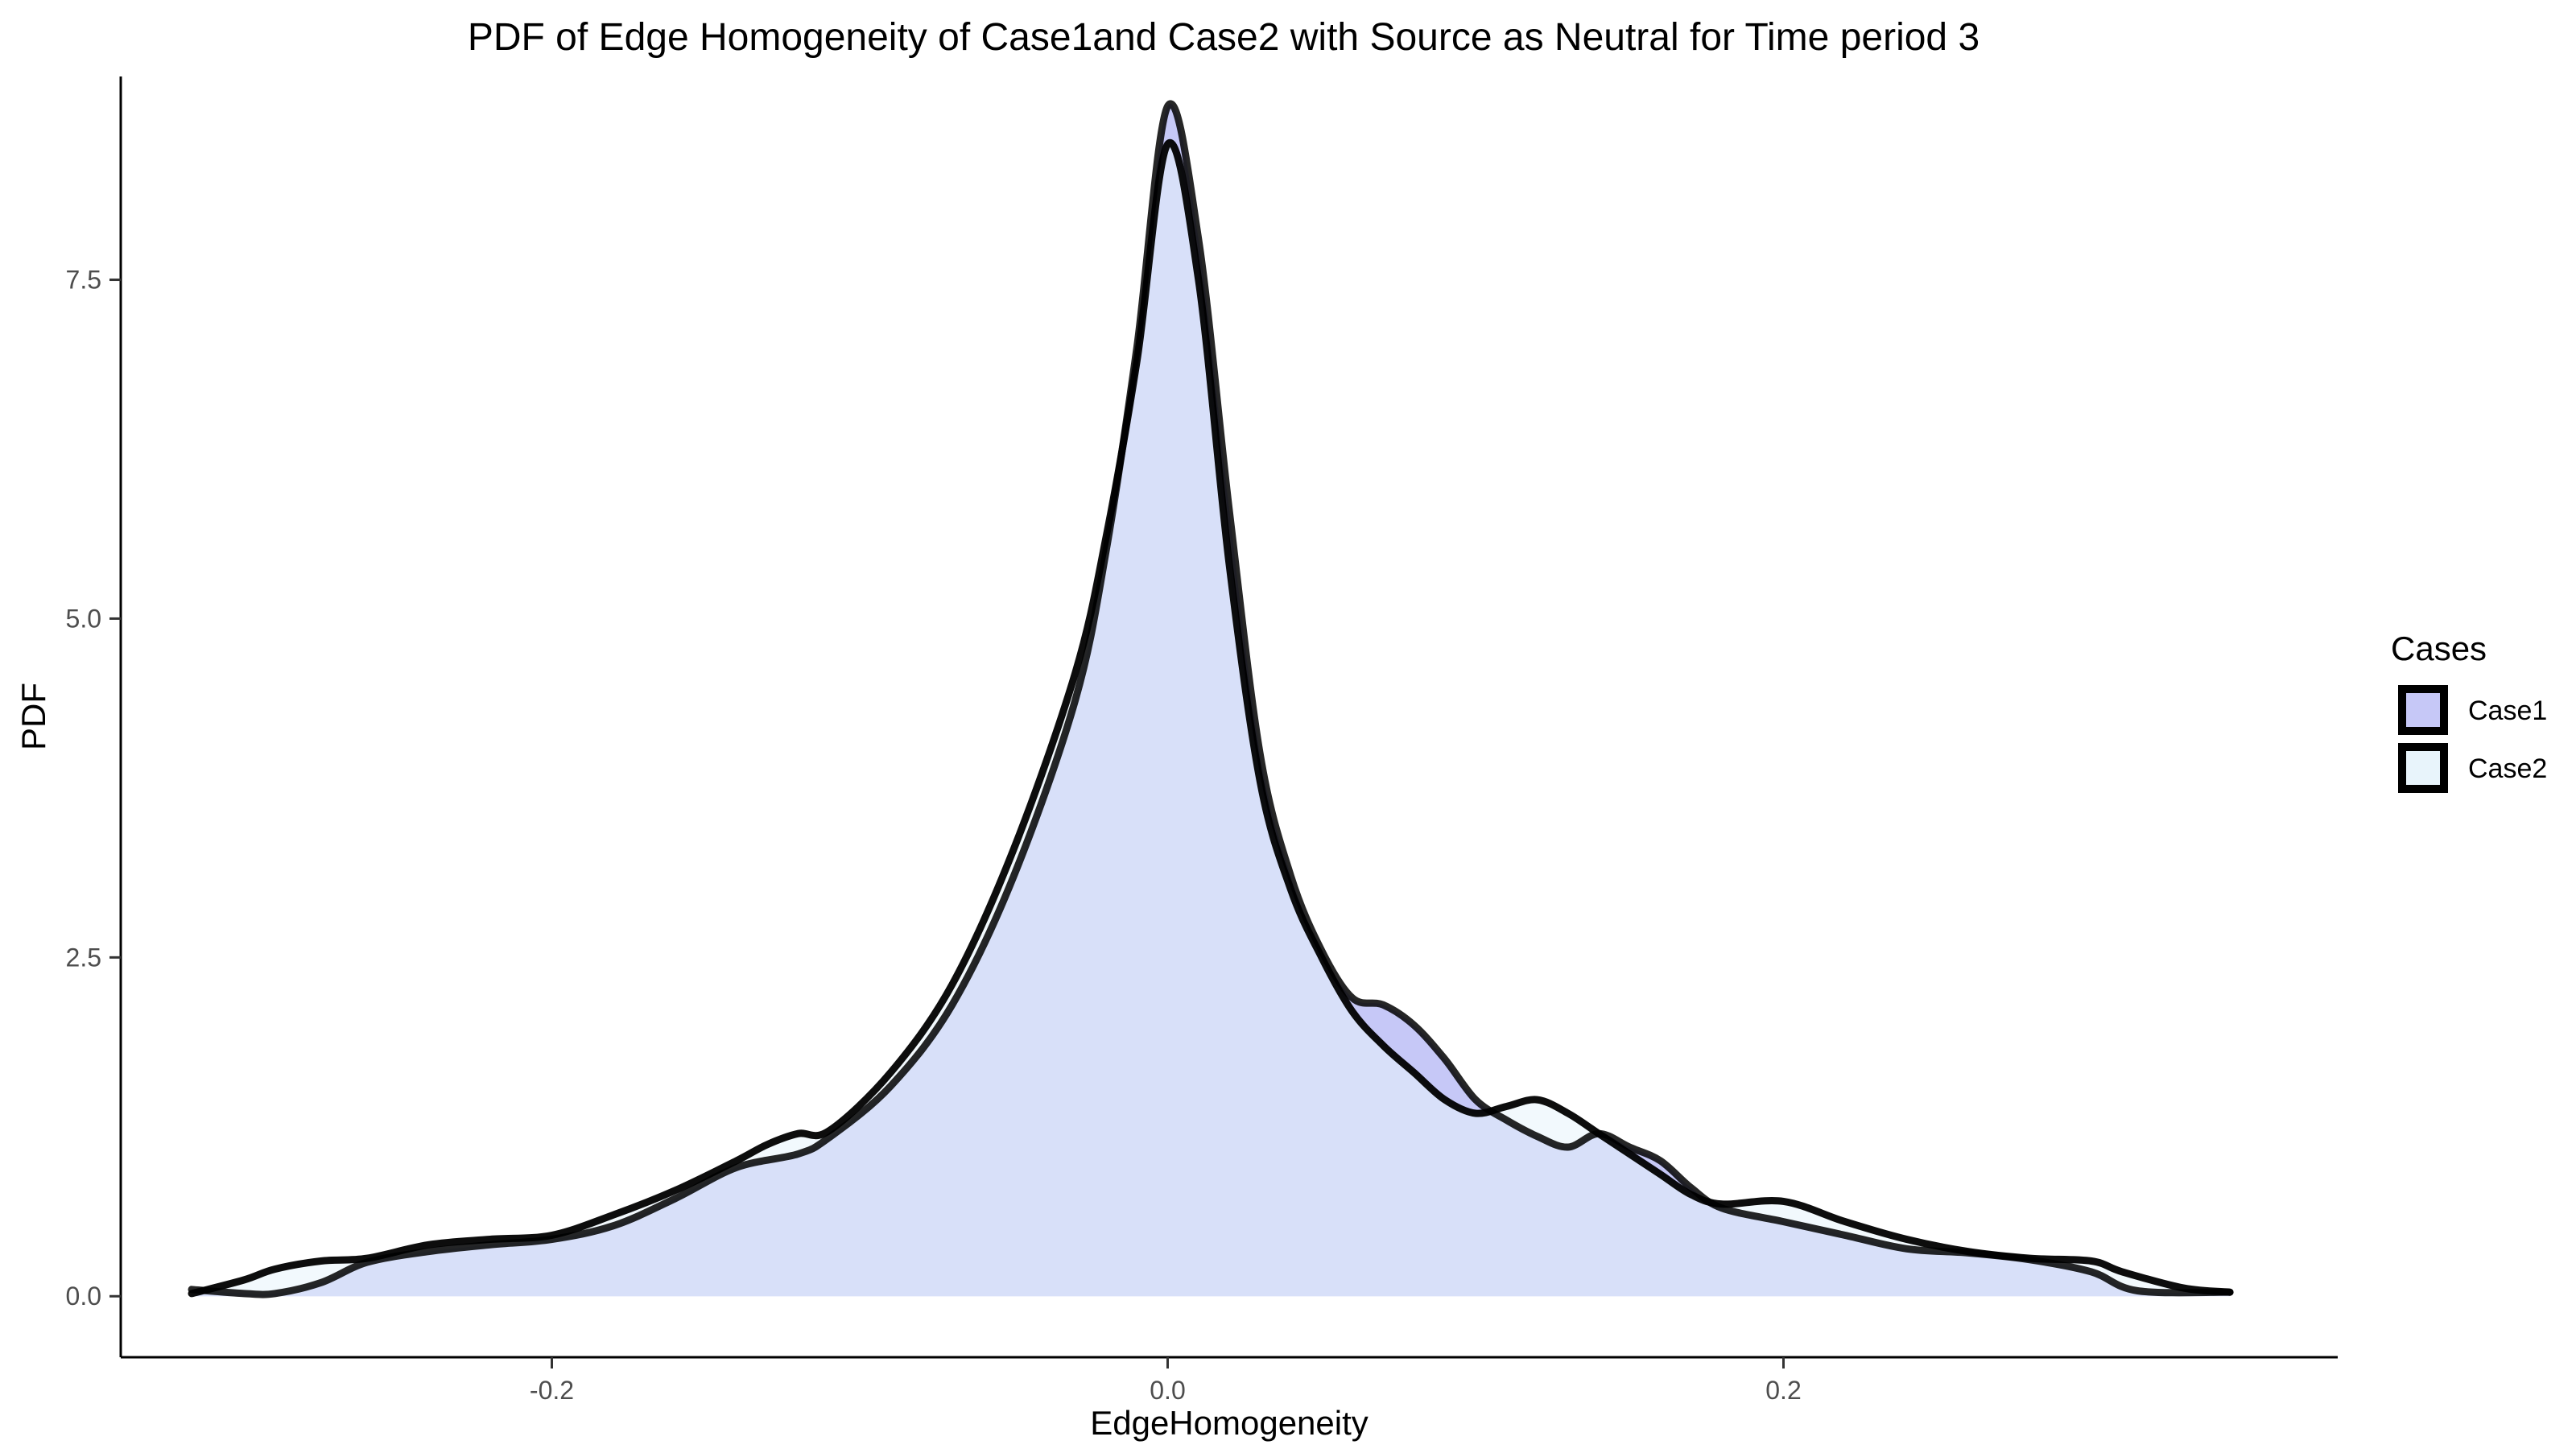 This screenshot has height=1449, width=2576. I want to click on y-tick-label: 7.5, so click(83, 280).